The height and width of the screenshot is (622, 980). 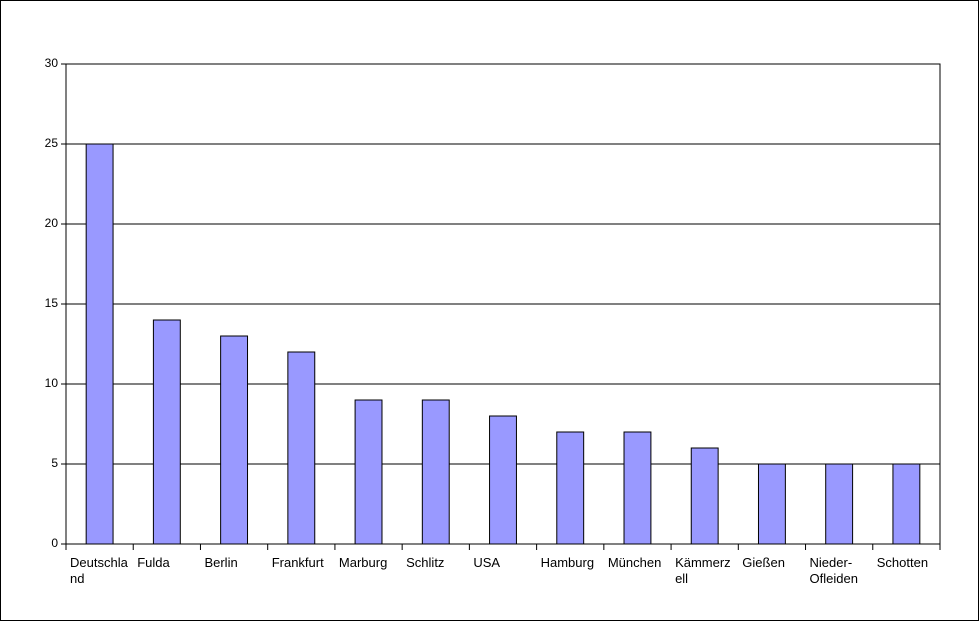 What do you see at coordinates (703, 570) in the screenshot?
I see `x-tick-label: Kämmerzell` at bounding box center [703, 570].